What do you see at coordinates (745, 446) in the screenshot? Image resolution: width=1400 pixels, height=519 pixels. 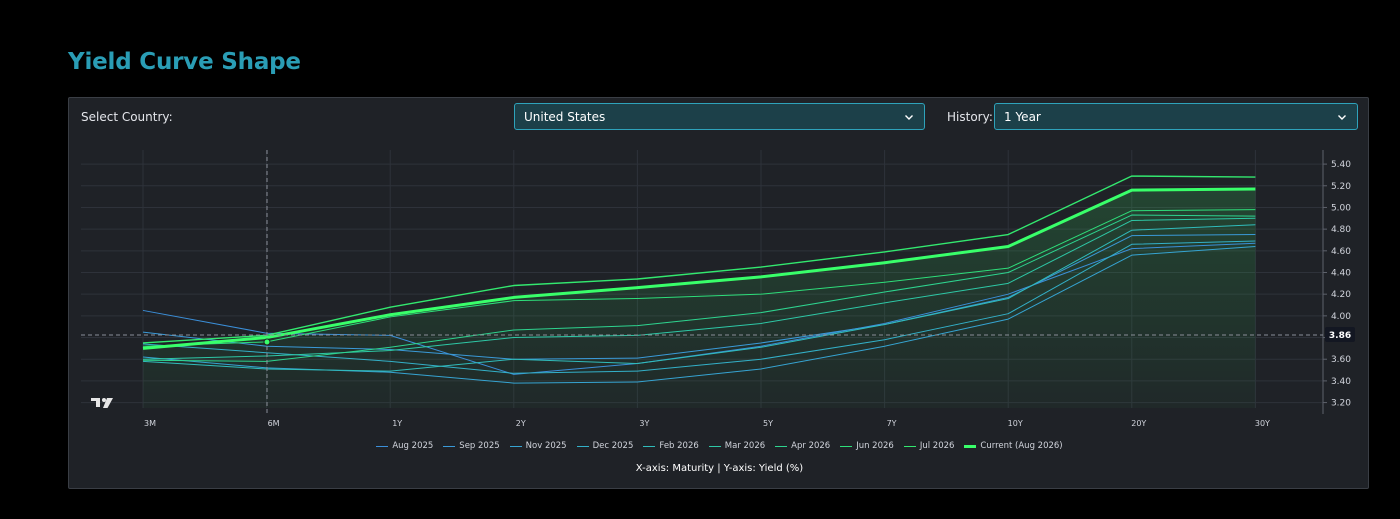 I see `legend-label: Mar 2026` at bounding box center [745, 446].